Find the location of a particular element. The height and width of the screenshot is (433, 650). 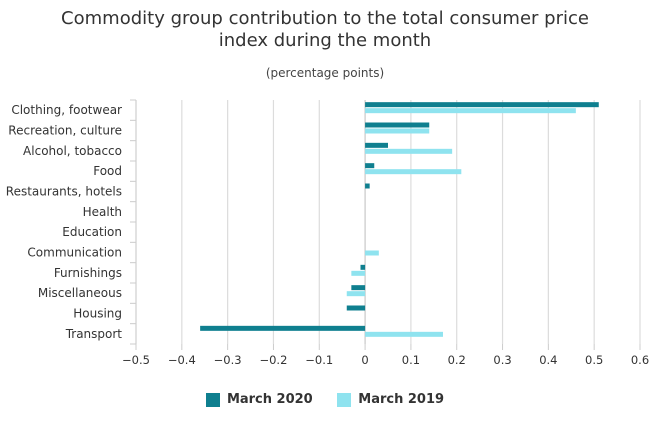

legend-label-series-0: March 2020 is located at coordinates (269, 399).